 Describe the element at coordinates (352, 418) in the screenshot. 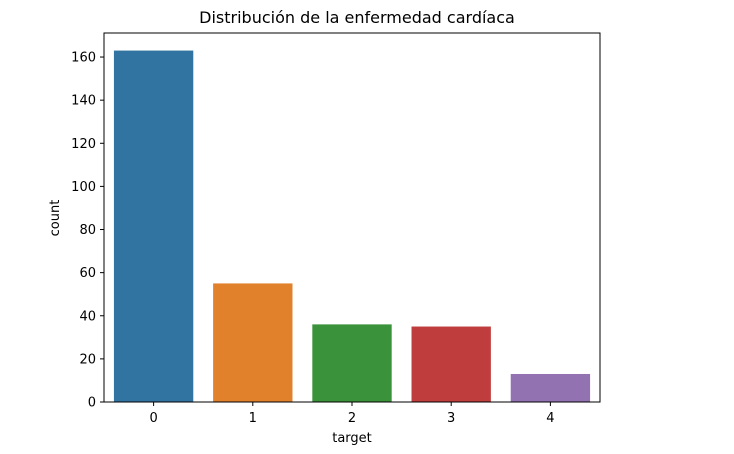

I see `x-tick-label-2: 2` at that location.